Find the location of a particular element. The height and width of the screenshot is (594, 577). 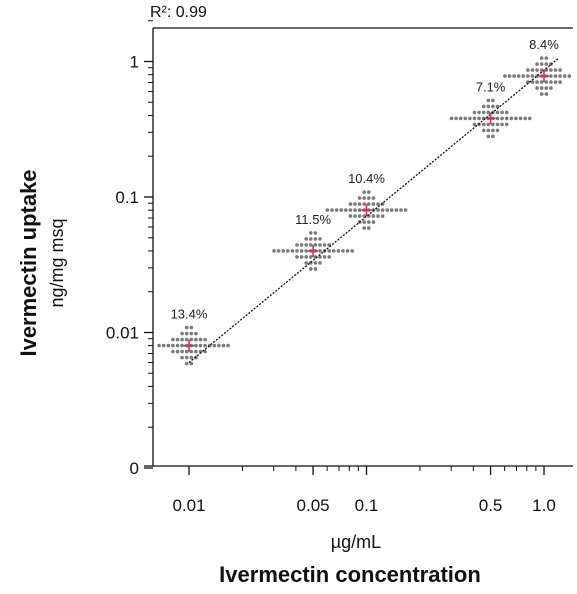

cv-label: 10.4% is located at coordinates (366, 178).